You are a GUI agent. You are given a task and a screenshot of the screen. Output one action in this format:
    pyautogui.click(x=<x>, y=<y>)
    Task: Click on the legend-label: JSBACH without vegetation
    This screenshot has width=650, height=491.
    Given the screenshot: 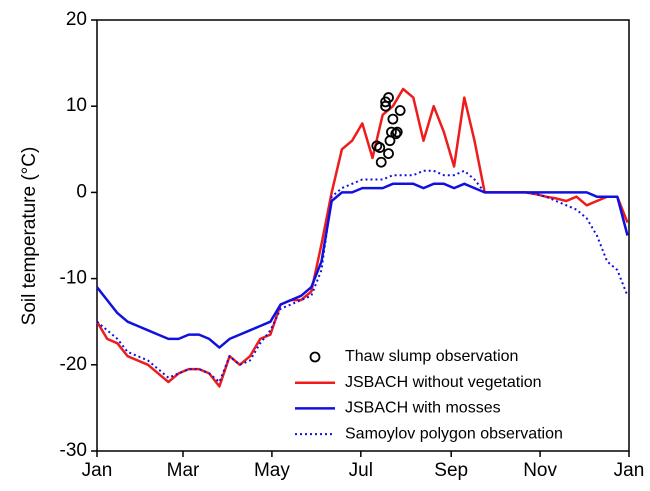 What is the action you would take?
    pyautogui.click(x=443, y=382)
    